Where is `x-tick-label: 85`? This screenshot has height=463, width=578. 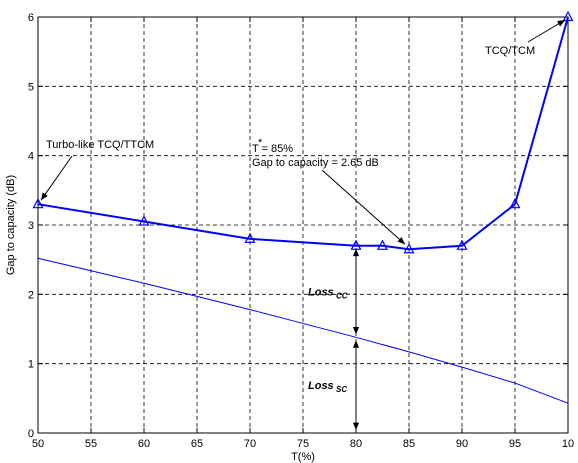 x-tick-label: 85 is located at coordinates (409, 444).